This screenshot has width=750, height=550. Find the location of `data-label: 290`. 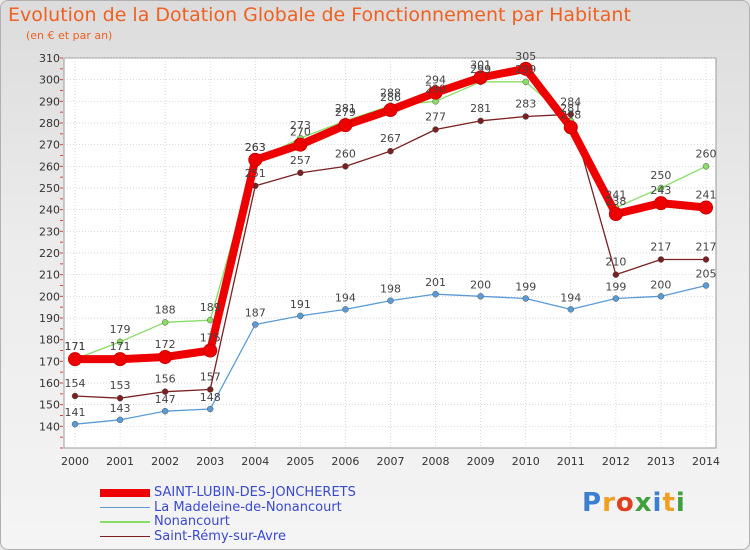

data-label: 290 is located at coordinates (435, 88).